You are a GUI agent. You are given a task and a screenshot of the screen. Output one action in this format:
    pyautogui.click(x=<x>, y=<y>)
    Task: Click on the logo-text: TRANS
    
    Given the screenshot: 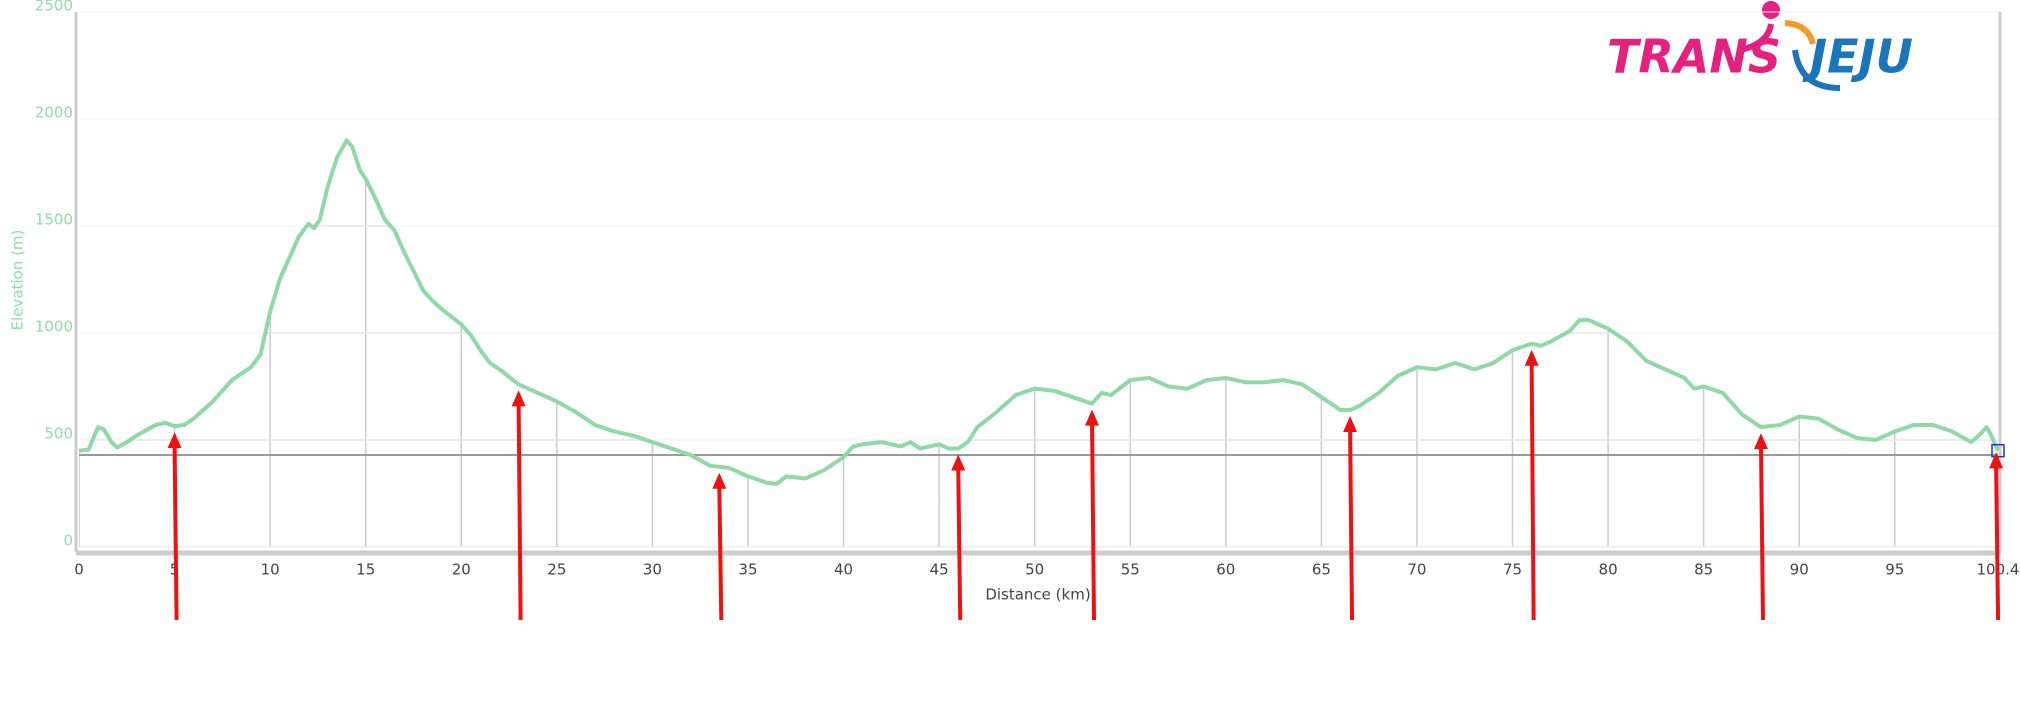 What is the action you would take?
    pyautogui.click(x=1694, y=57)
    